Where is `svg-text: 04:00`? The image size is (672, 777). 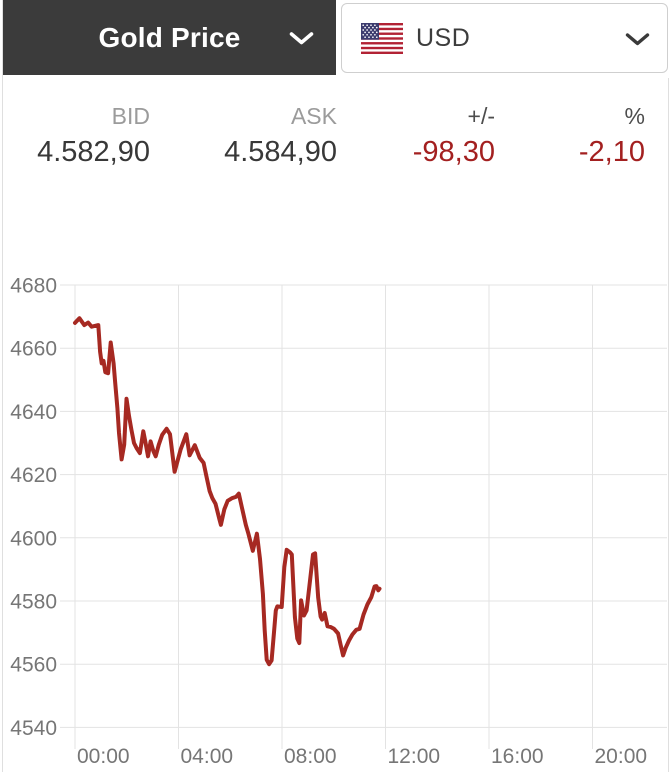
svg-text: 04:00 is located at coordinates (207, 756).